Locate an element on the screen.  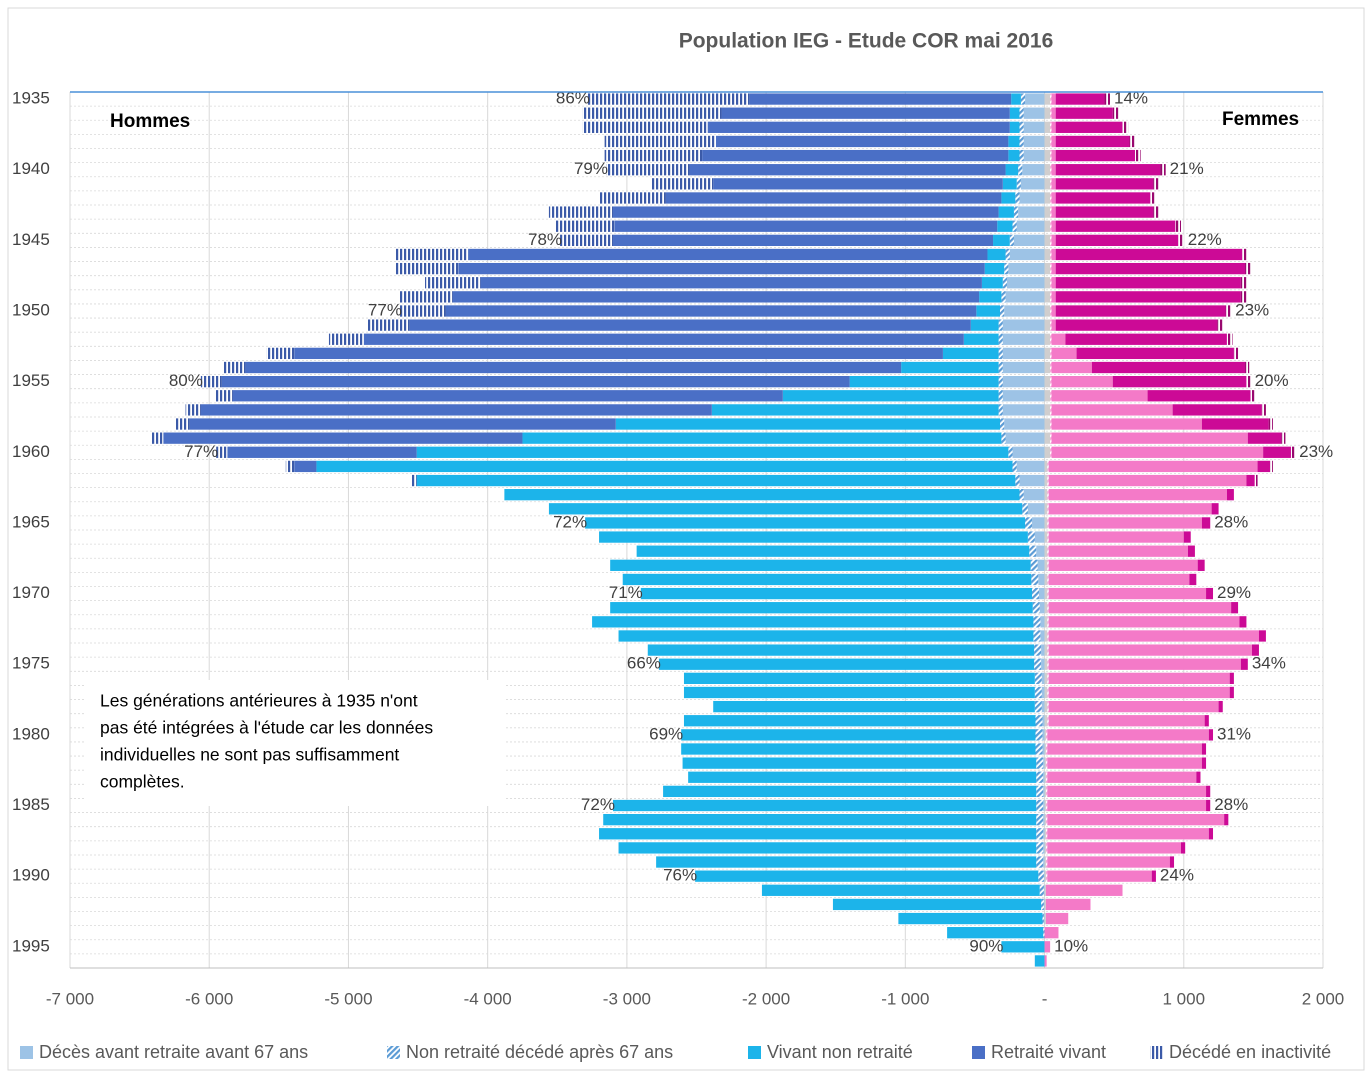
x-tick-label: -3 000 is located at coordinates (627, 998).